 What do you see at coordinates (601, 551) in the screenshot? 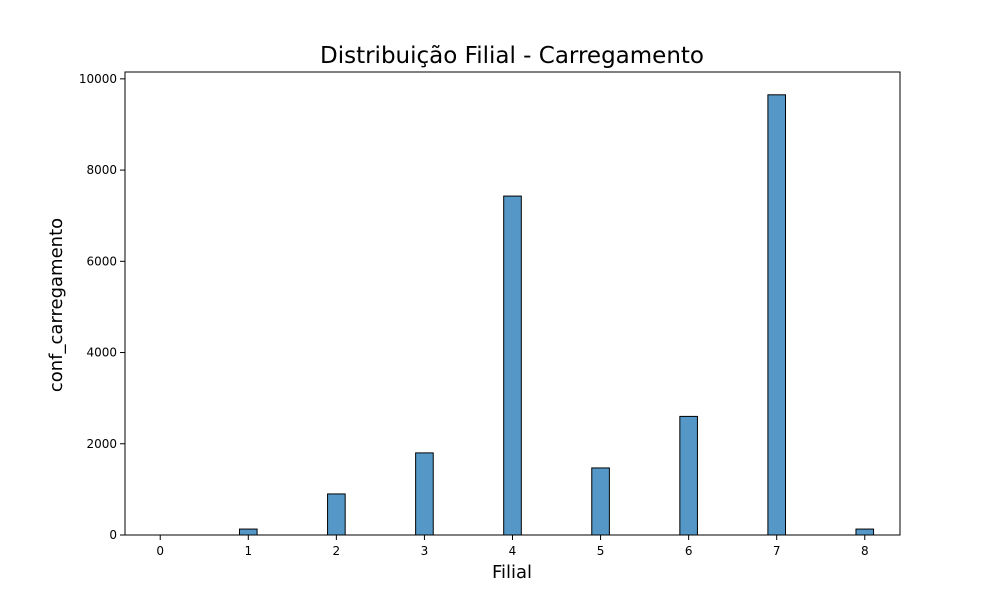
I see `x-tick-label: 5` at bounding box center [601, 551].